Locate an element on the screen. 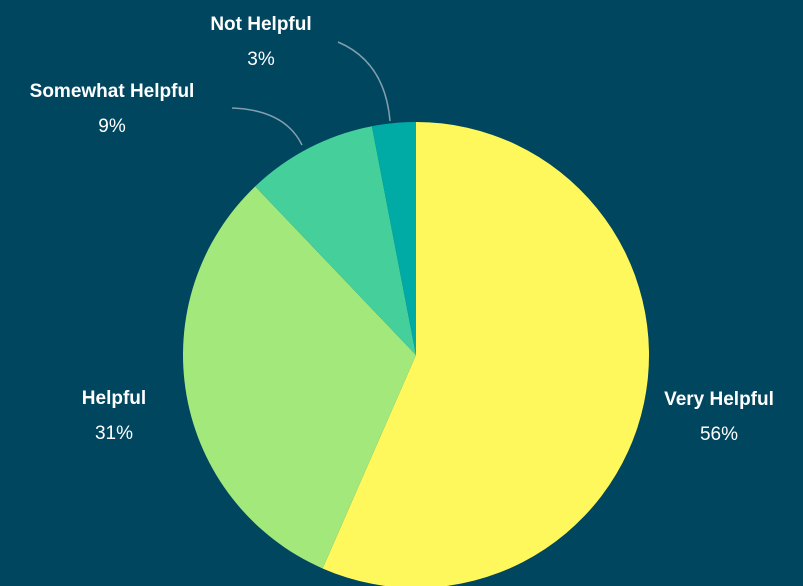 The height and width of the screenshot is (586, 803). slice-value-label: 9% is located at coordinates (112, 126).